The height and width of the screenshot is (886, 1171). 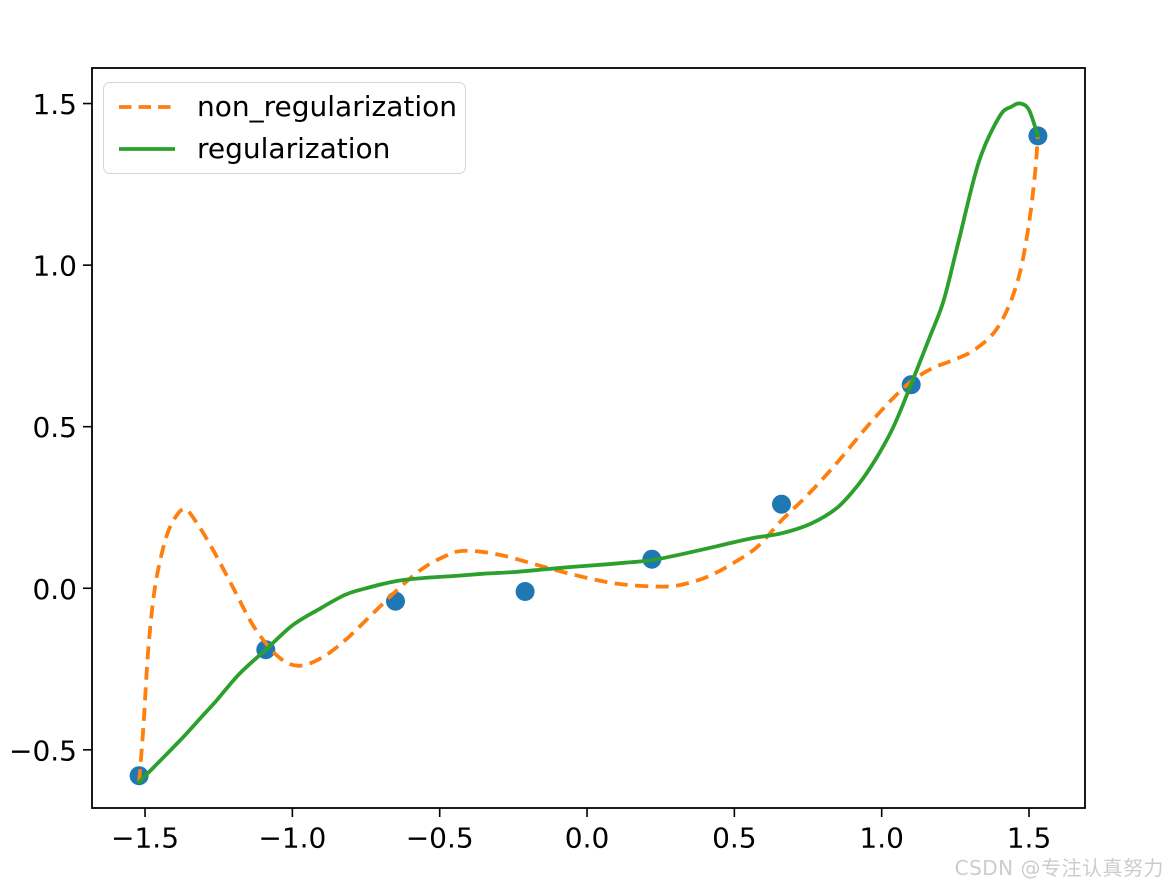 What do you see at coordinates (54, 266) in the screenshot?
I see `y-tick-label: 1.0` at bounding box center [54, 266].